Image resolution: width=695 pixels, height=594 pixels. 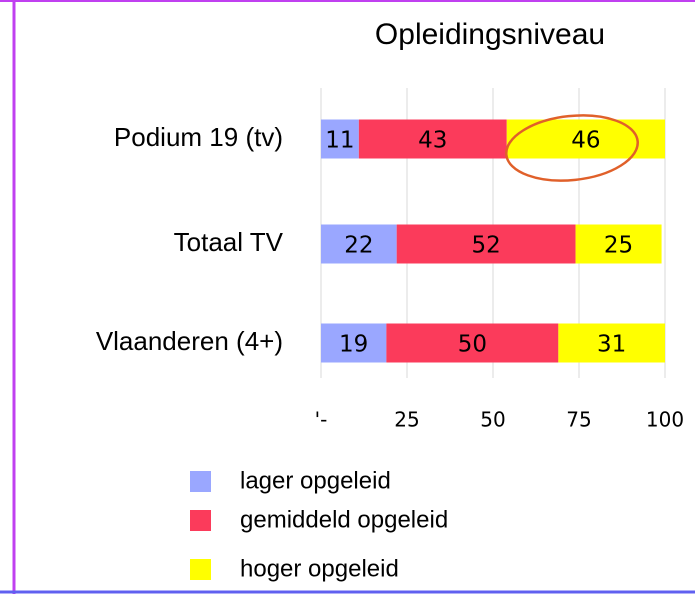 I want to click on x-tick-label: 50, so click(x=492, y=420).